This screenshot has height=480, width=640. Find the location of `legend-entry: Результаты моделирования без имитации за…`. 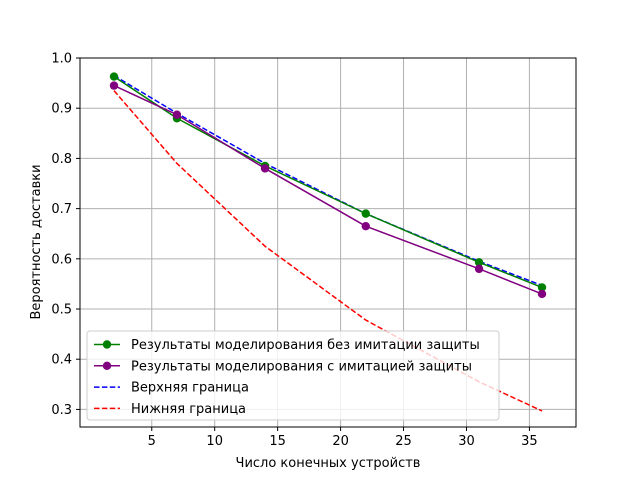

legend-entry: Результаты моделирования без имитации за… is located at coordinates (287, 345).